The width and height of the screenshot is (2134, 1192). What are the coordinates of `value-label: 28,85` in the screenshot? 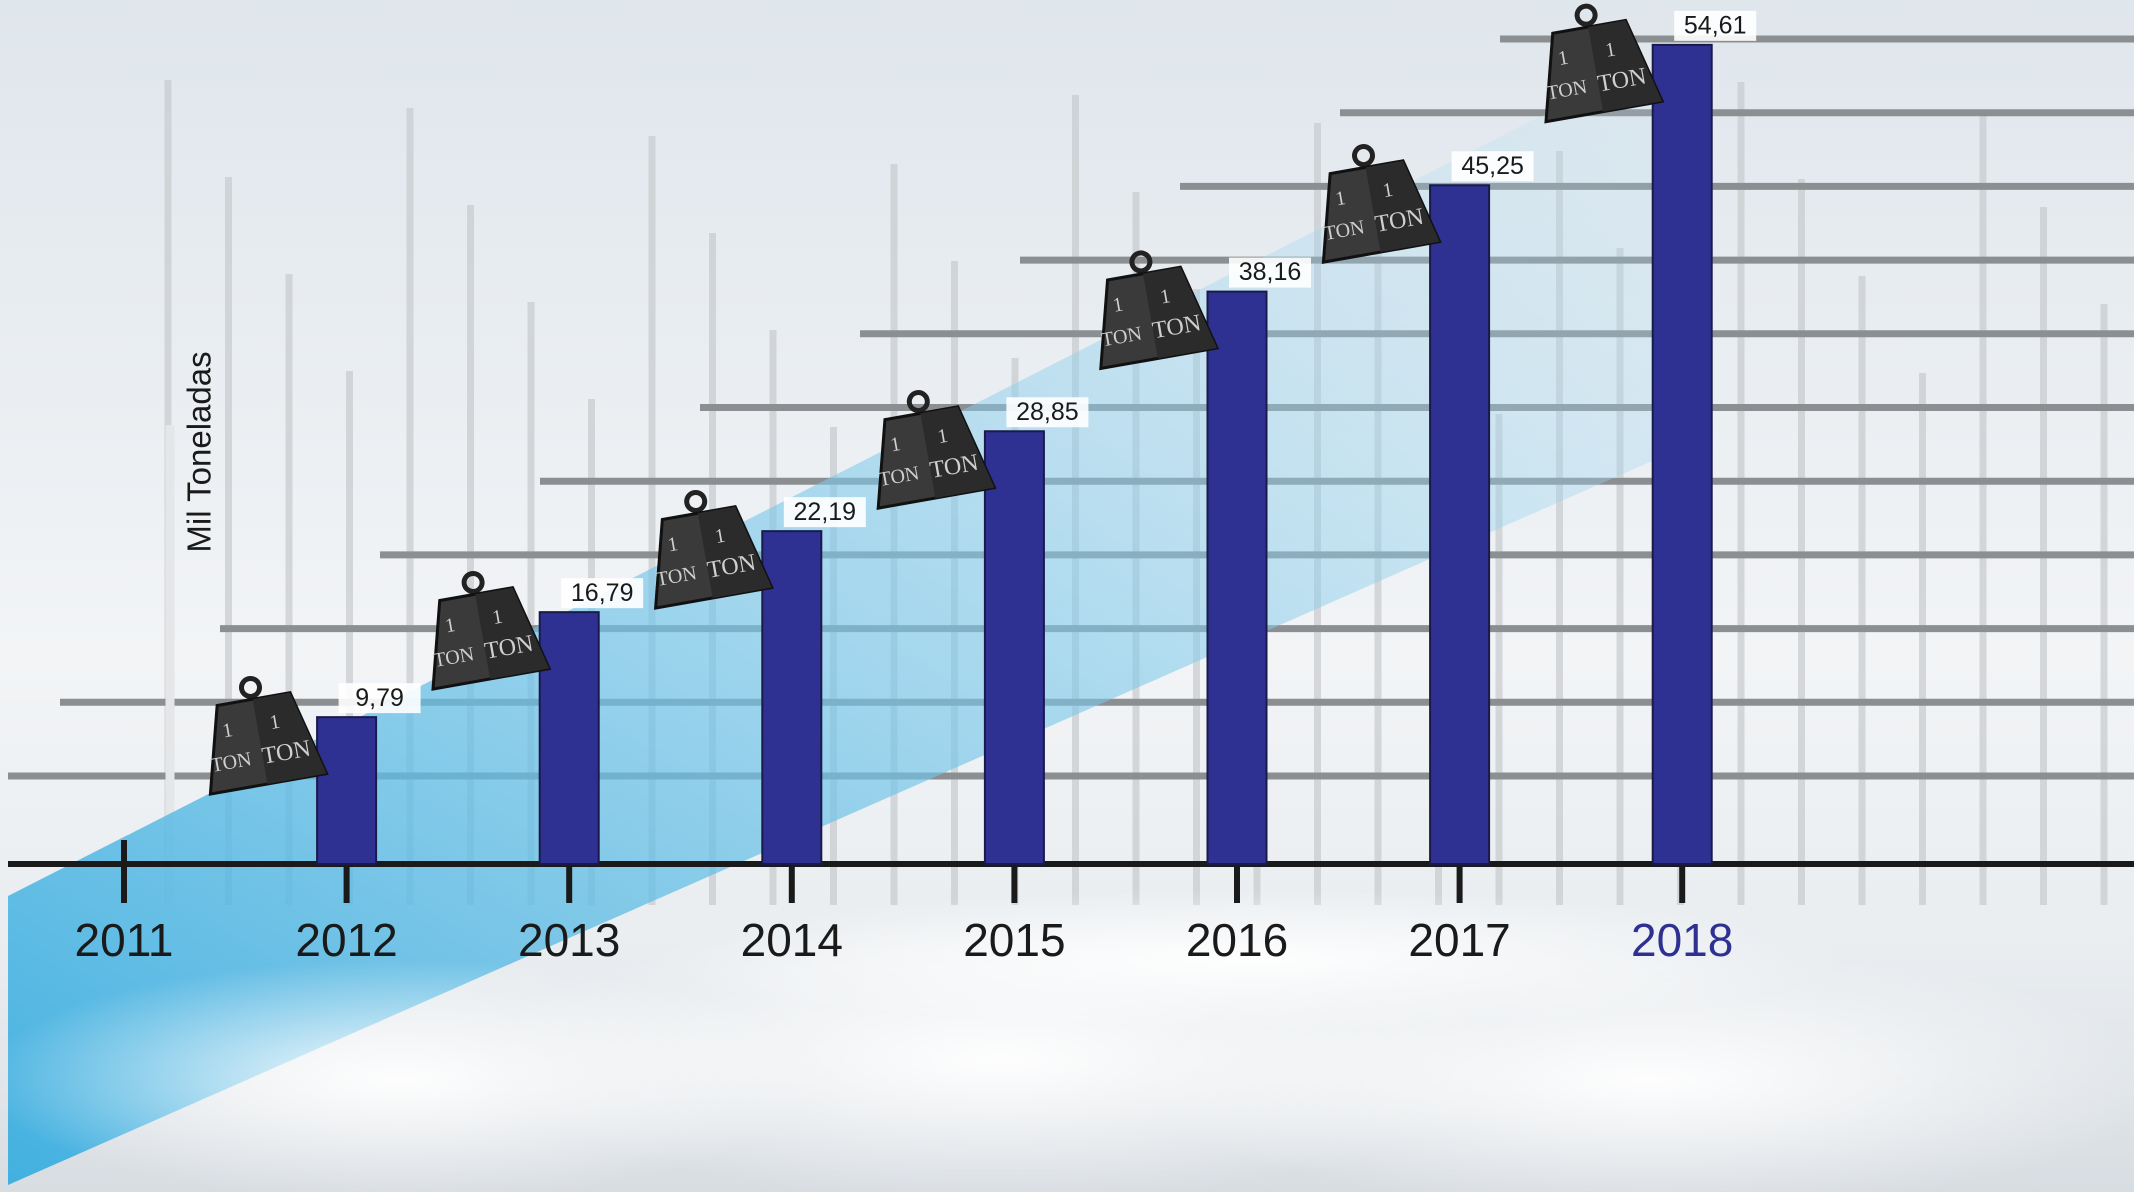 It's located at (1047, 412).